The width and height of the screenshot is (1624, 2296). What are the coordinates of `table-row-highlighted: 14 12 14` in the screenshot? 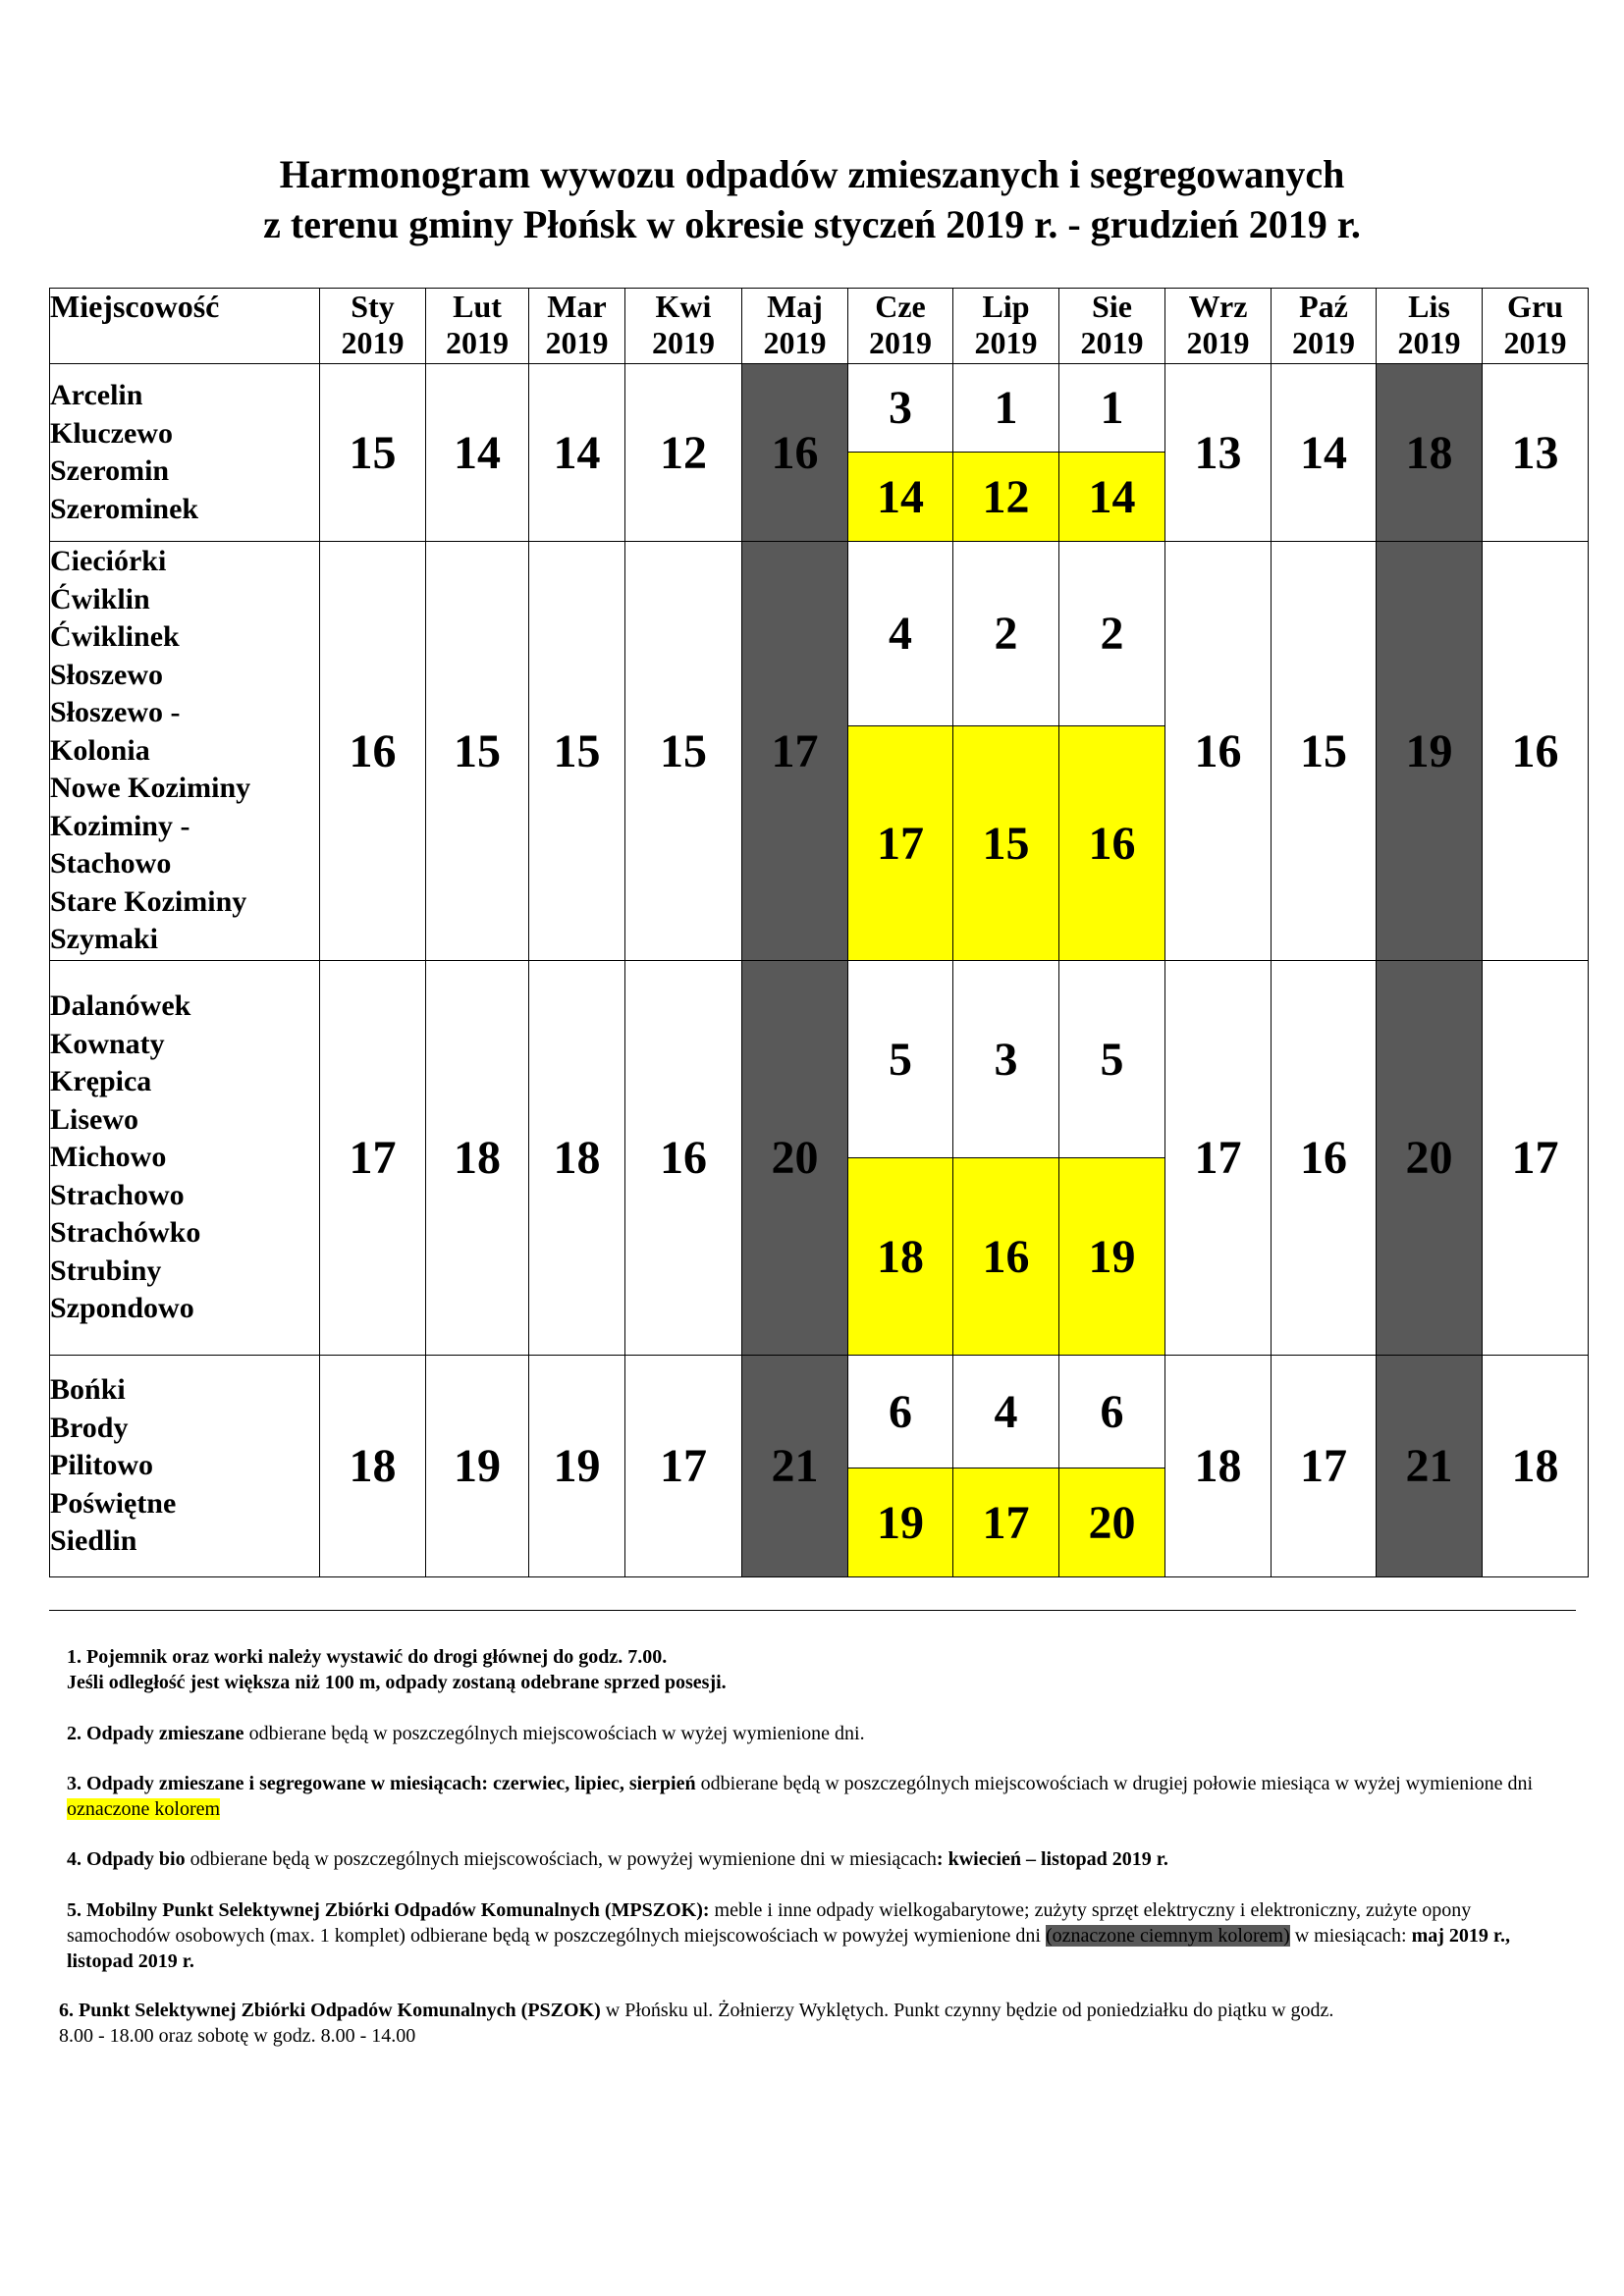 It's located at (819, 497).